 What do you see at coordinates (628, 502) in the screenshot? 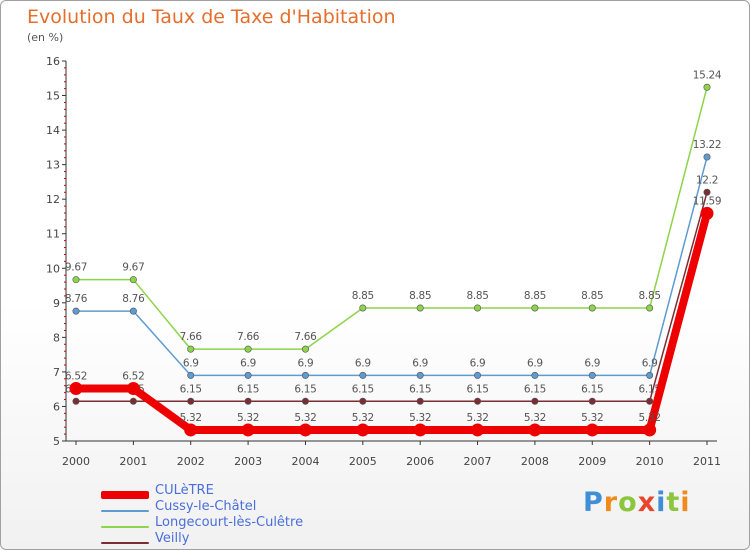
I see `logo-letter: o` at bounding box center [628, 502].